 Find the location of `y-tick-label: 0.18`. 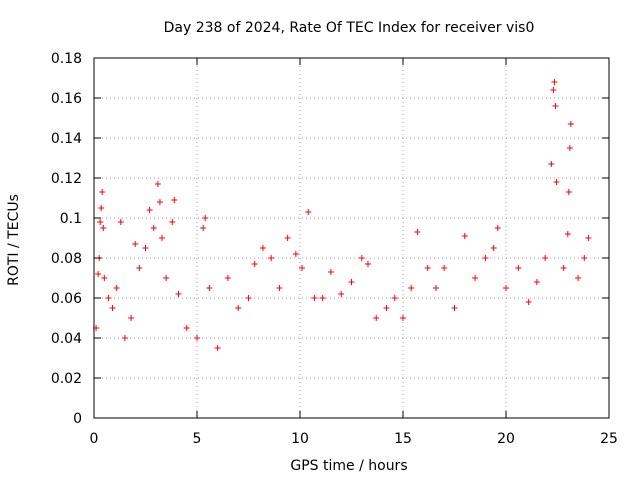

y-tick-label: 0.18 is located at coordinates (66, 59).